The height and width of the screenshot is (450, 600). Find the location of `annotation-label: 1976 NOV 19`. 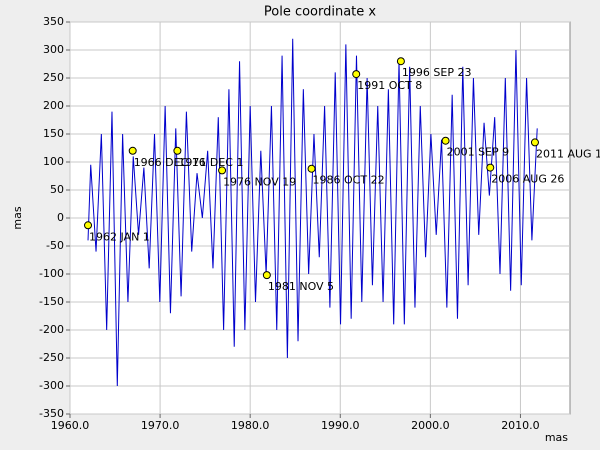

annotation-label: 1976 NOV 19 is located at coordinates (259, 181).